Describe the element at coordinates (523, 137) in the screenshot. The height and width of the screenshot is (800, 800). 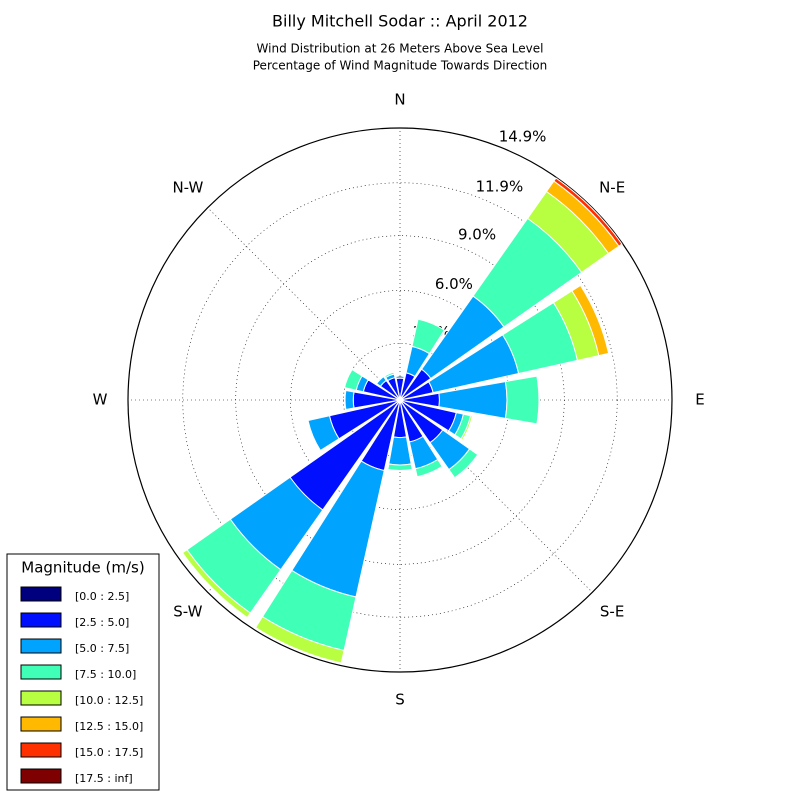
I see `r-tick-label: 14.9%` at that location.